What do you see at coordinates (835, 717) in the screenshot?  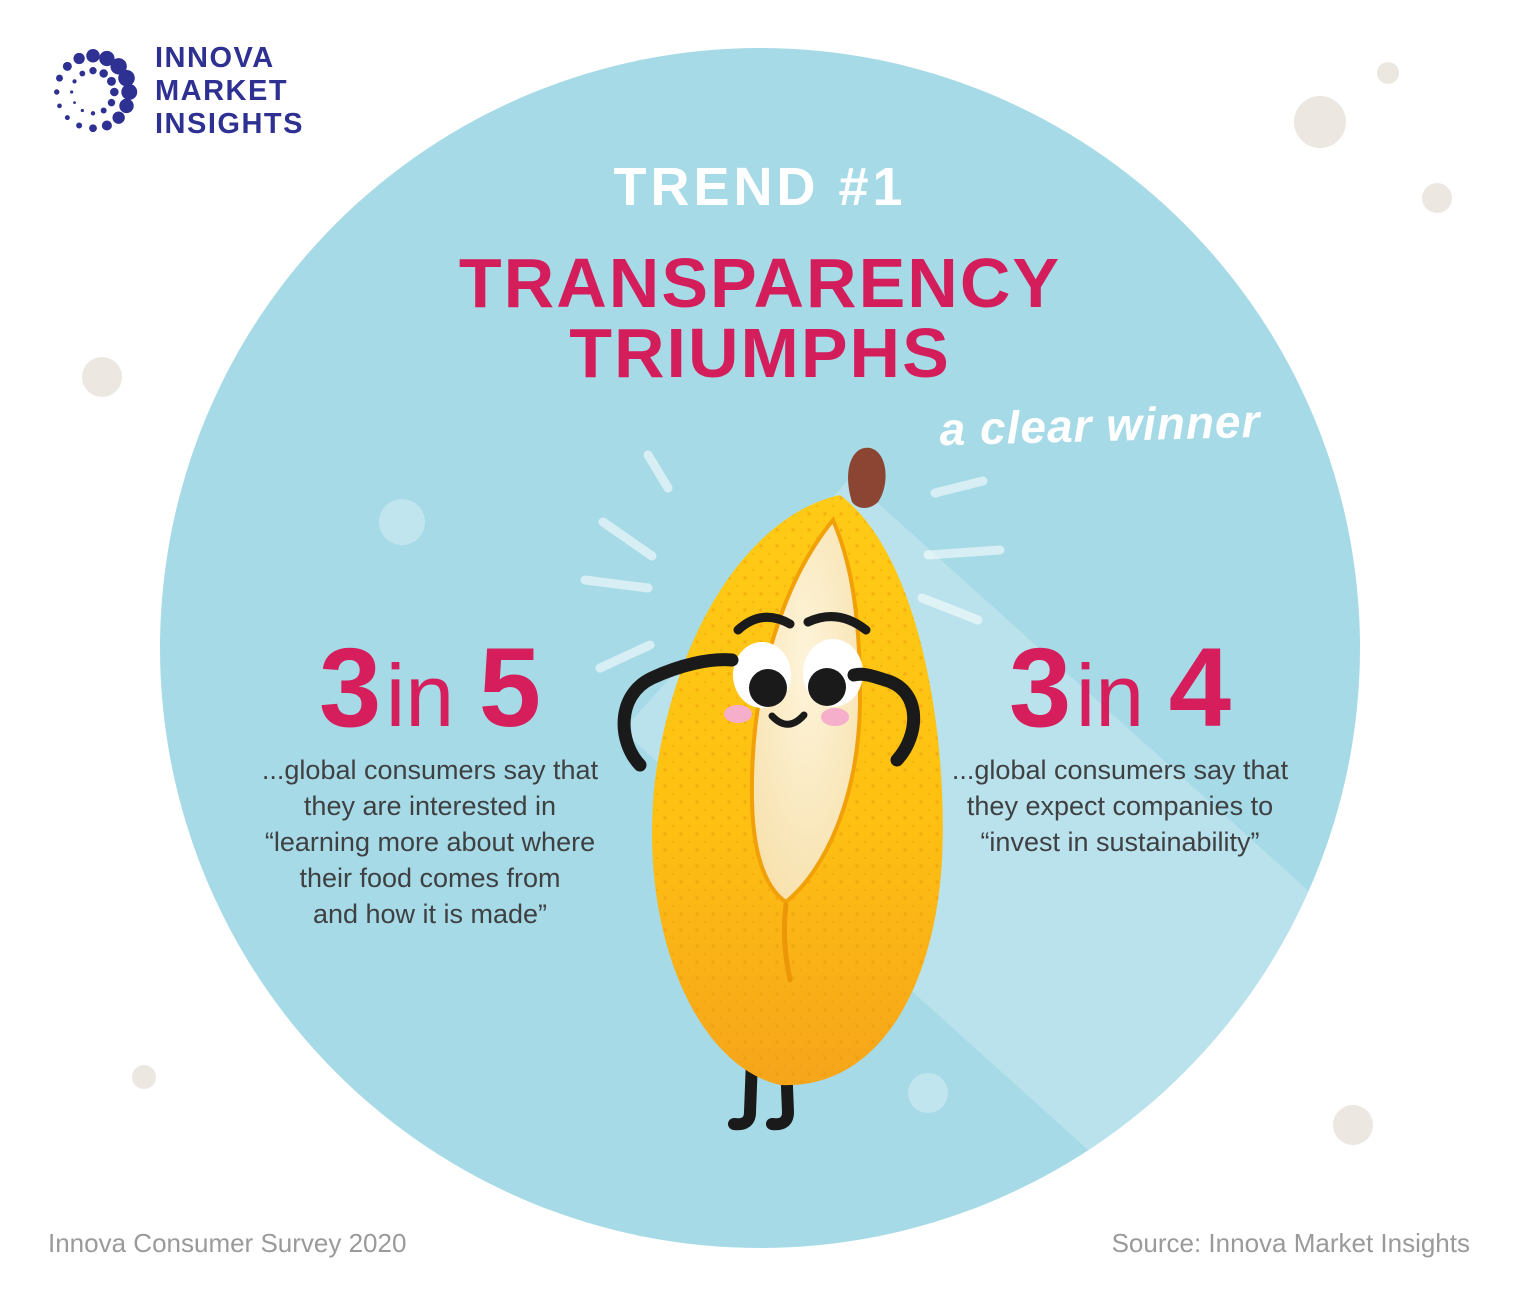 I see `right-cheek` at bounding box center [835, 717].